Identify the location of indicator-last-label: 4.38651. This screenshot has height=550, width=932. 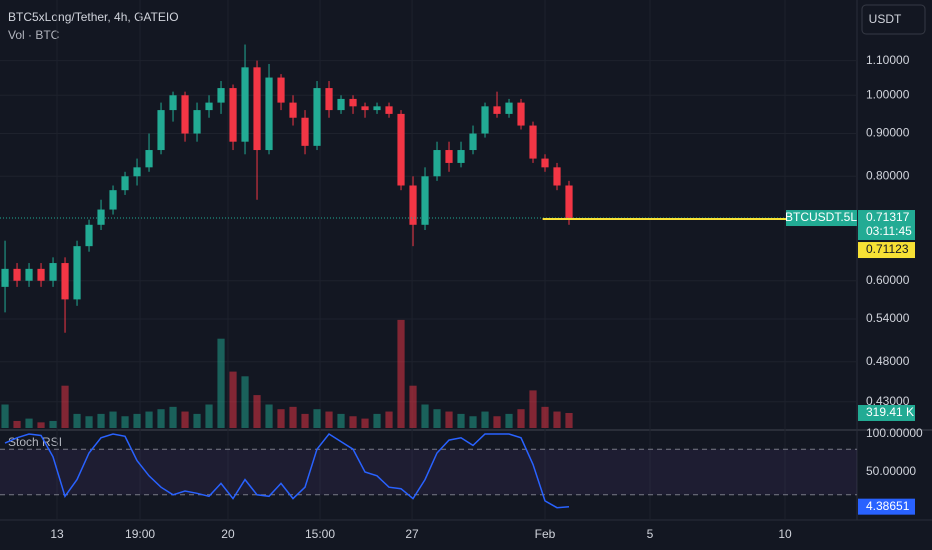
(888, 506).